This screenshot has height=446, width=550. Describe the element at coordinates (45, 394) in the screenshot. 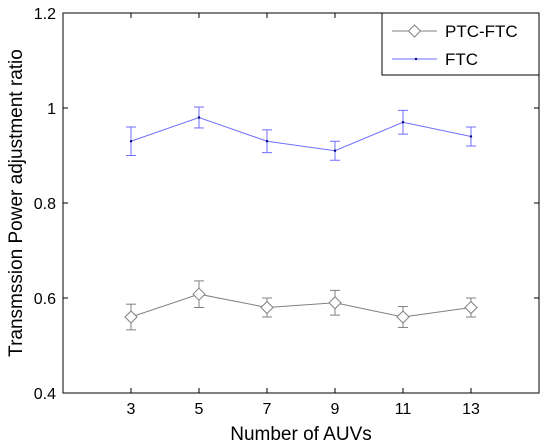

I see `y-tick-label: 0.4` at that location.